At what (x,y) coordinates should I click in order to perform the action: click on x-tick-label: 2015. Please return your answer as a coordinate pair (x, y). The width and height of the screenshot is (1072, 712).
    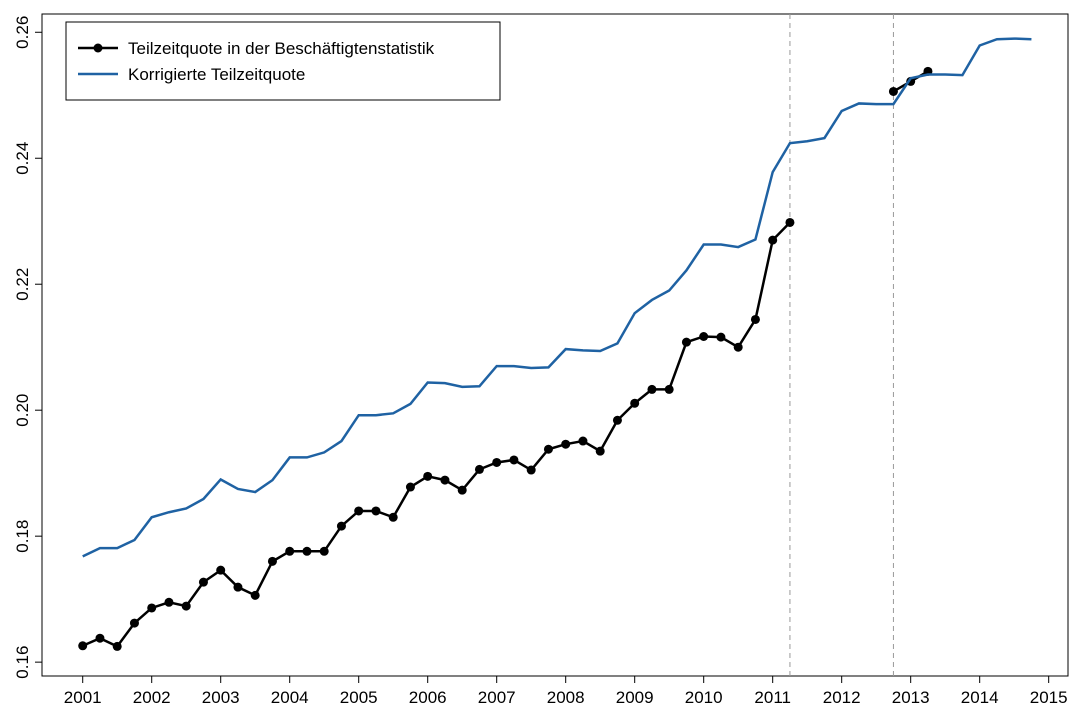
    Looking at the image, I should click on (1049, 697).